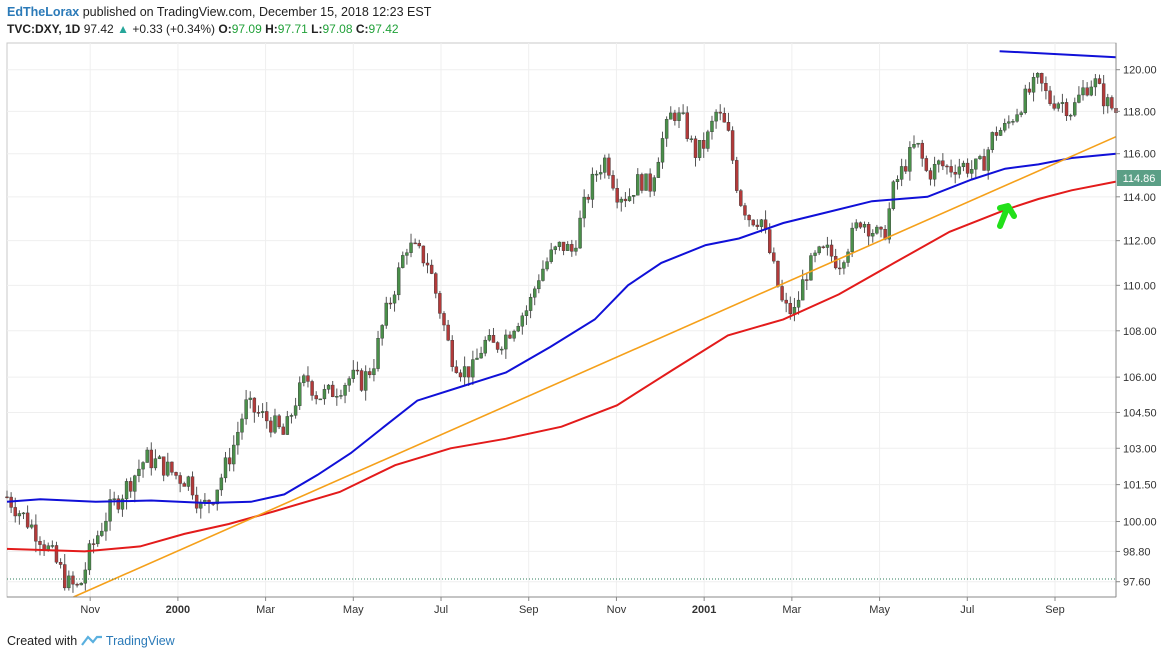 The height and width of the screenshot is (659, 1169). What do you see at coordinates (704, 610) in the screenshot?
I see `time-tick-label: 2001` at bounding box center [704, 610].